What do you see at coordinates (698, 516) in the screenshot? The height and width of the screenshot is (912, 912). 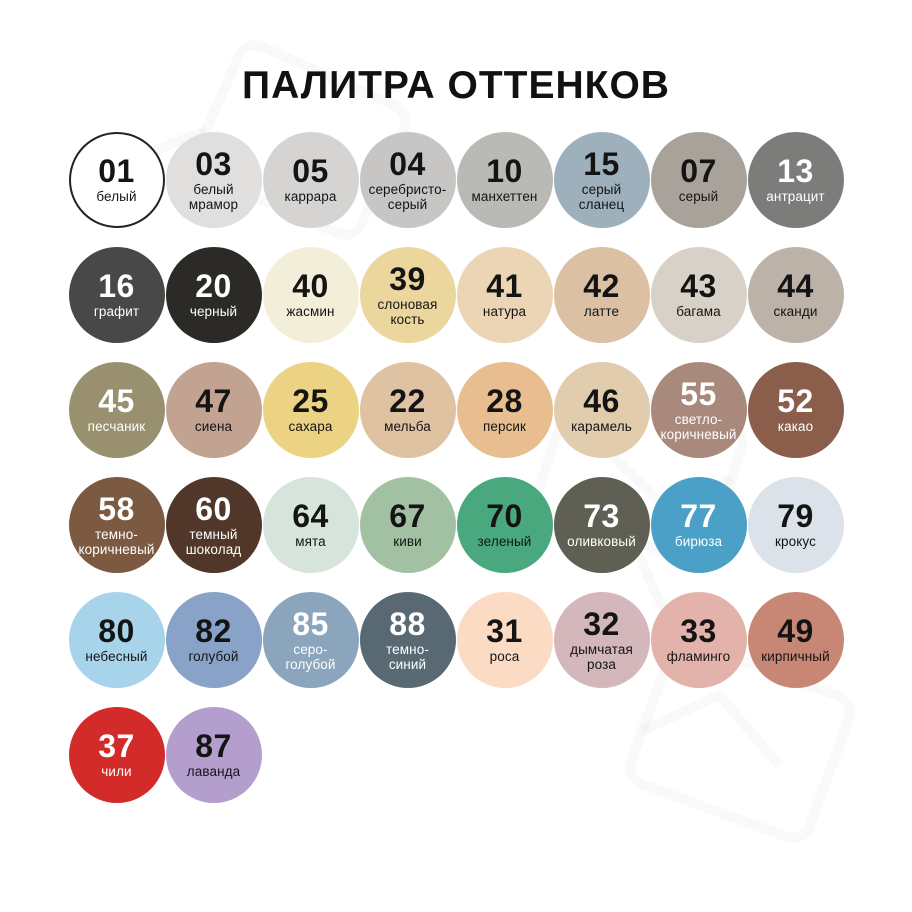 I see `swatch-code: 77` at bounding box center [698, 516].